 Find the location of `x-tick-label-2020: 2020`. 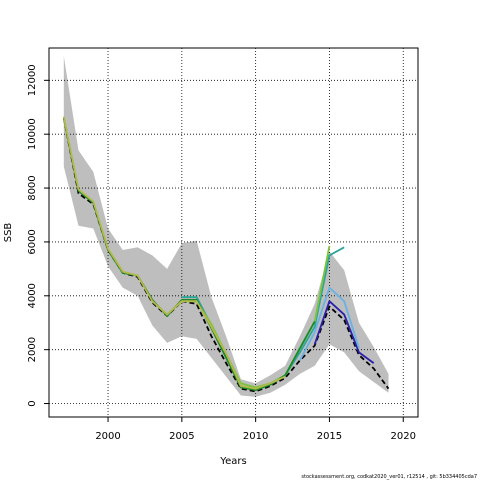

x-tick-label-2020: 2020 is located at coordinates (403, 436).